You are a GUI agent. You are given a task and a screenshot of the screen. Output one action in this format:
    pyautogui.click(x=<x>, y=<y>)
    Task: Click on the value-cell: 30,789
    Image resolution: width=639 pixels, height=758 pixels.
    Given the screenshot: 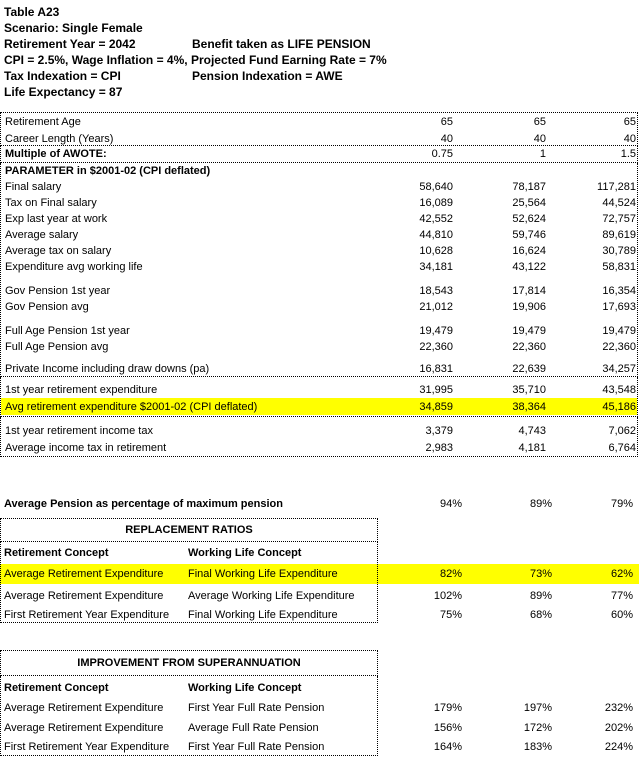 What is the action you would take?
    pyautogui.click(x=619, y=251)
    